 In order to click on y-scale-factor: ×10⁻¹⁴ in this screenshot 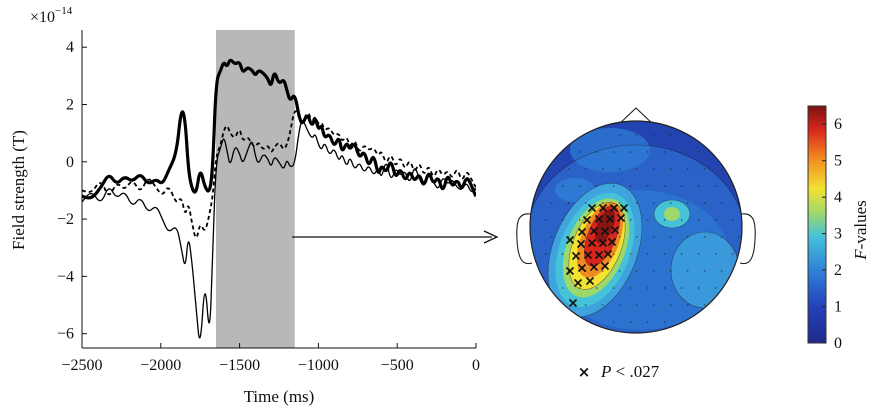, I will do `click(51, 15)`.